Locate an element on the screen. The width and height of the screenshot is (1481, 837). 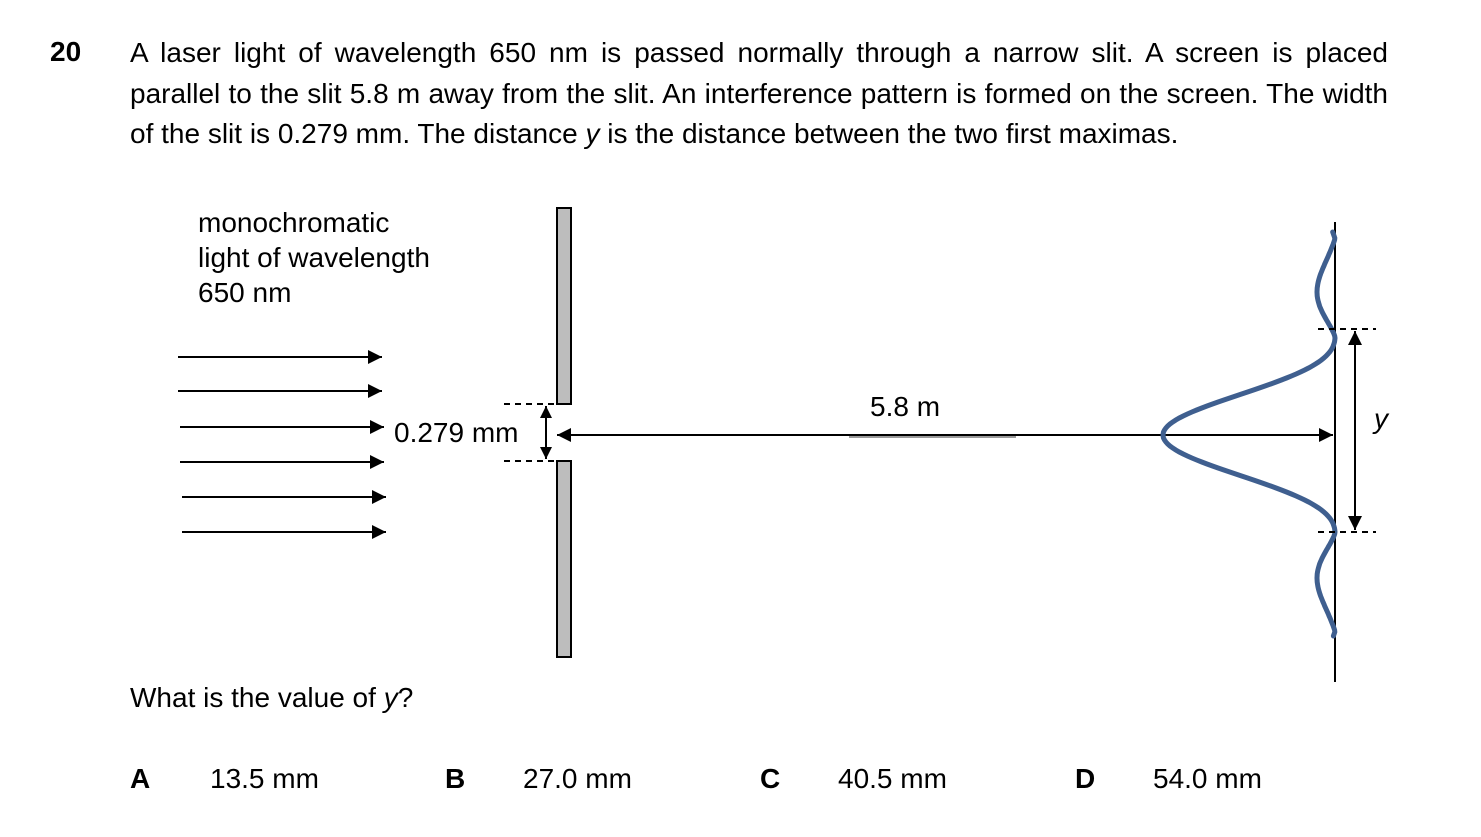
y-label: y is located at coordinates (1381, 418).